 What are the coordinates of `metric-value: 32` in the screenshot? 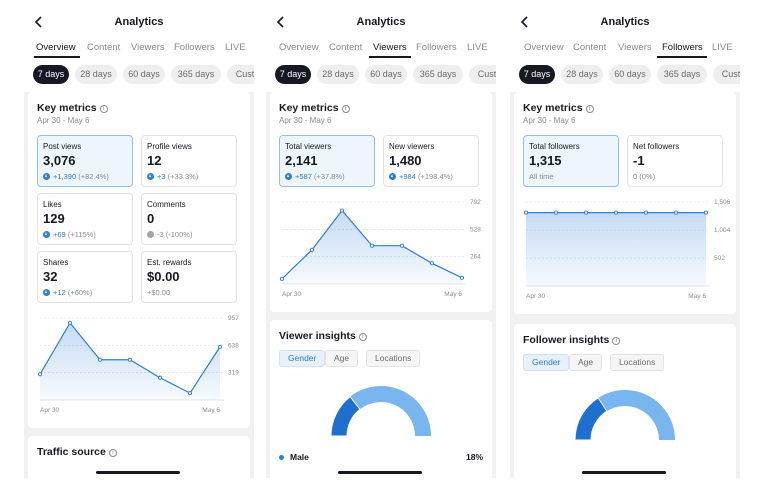 It's located at (50, 276).